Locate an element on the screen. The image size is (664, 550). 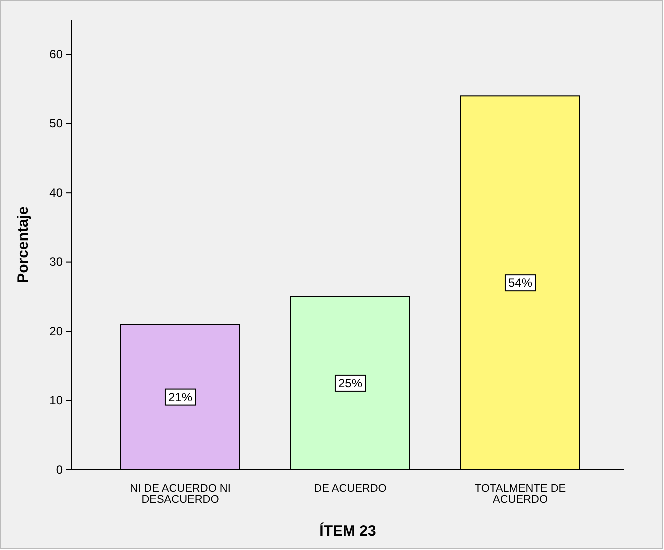
y-tick-label: 60 is located at coordinates (57, 54).